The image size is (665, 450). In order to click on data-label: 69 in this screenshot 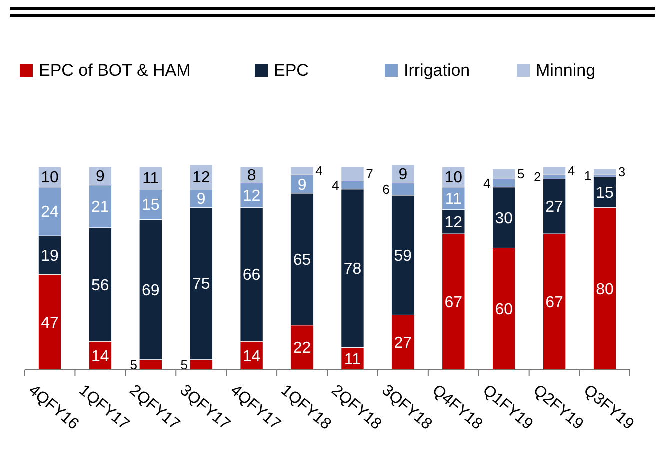, I will do `click(151, 291)`.